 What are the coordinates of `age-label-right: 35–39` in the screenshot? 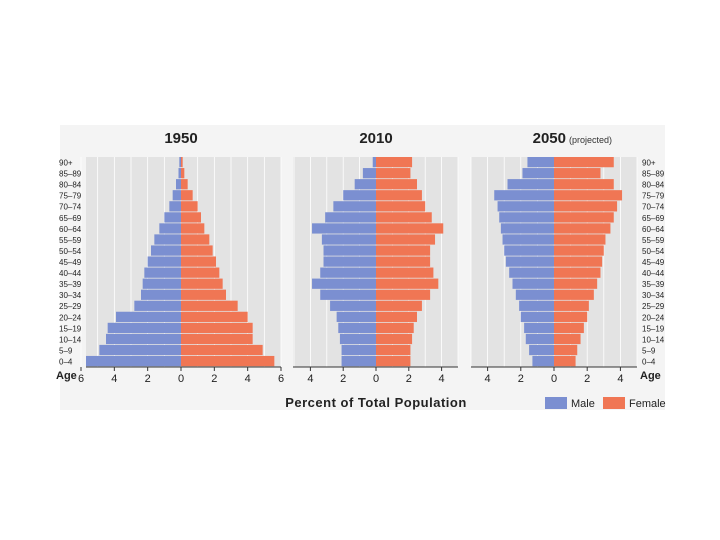 It's located at (653, 284).